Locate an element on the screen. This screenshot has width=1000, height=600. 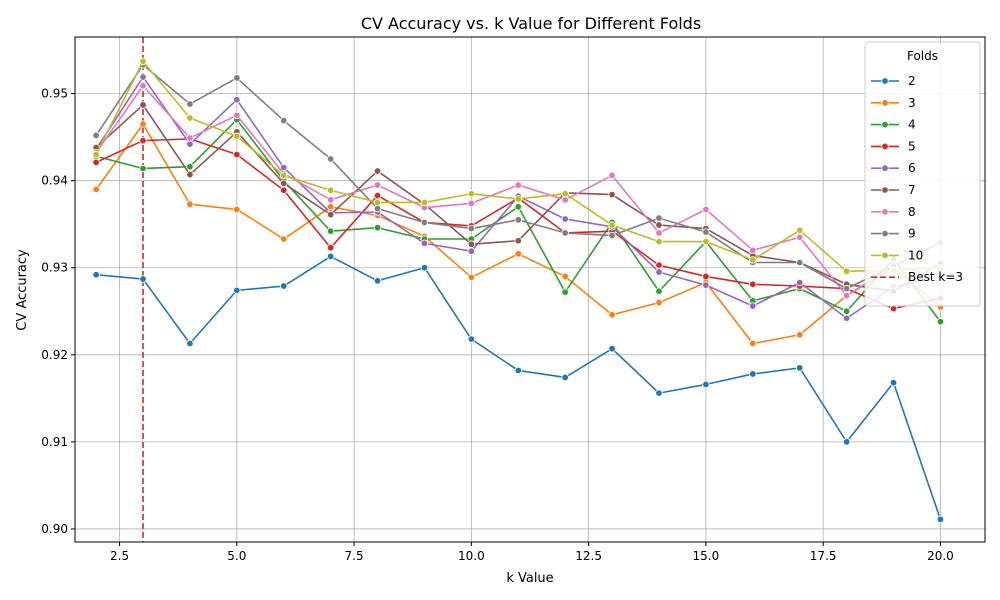
legend-title: Folds is located at coordinates (922, 56).